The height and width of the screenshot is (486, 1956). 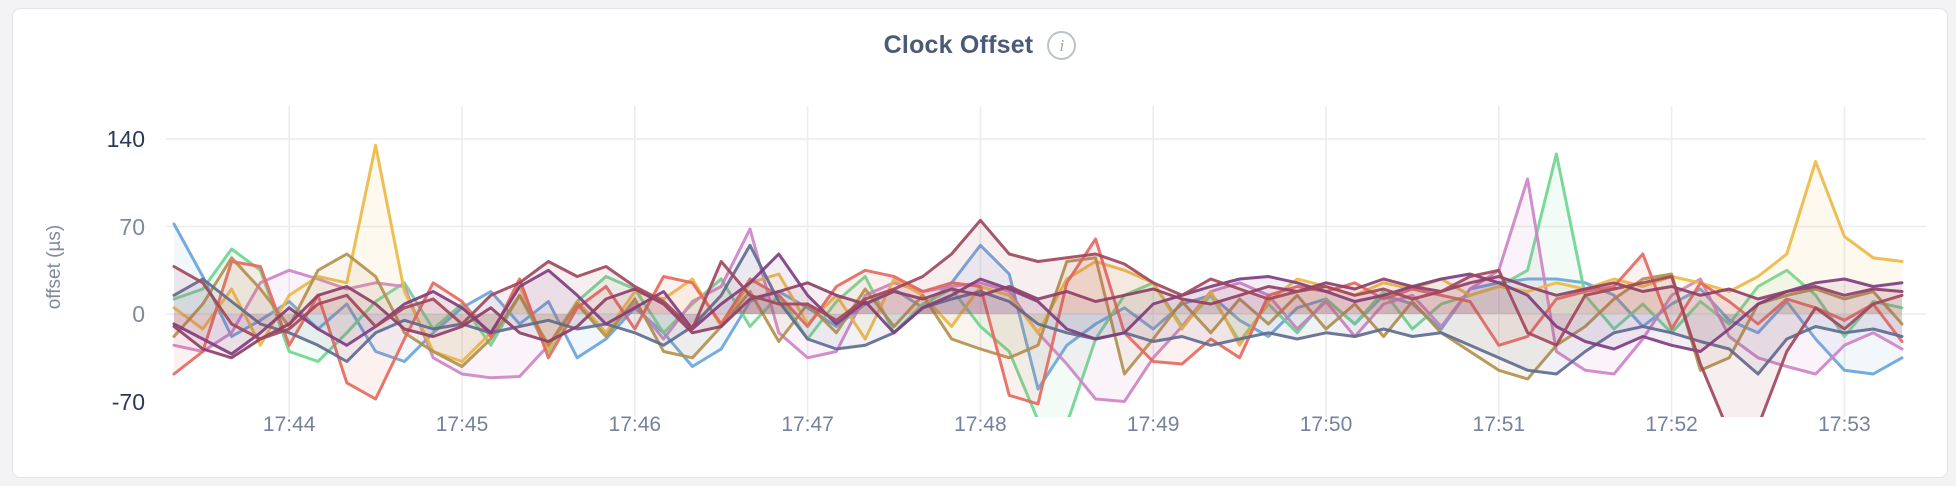 I want to click on x-tick-label-17:49: 17:49, so click(x=1153, y=424).